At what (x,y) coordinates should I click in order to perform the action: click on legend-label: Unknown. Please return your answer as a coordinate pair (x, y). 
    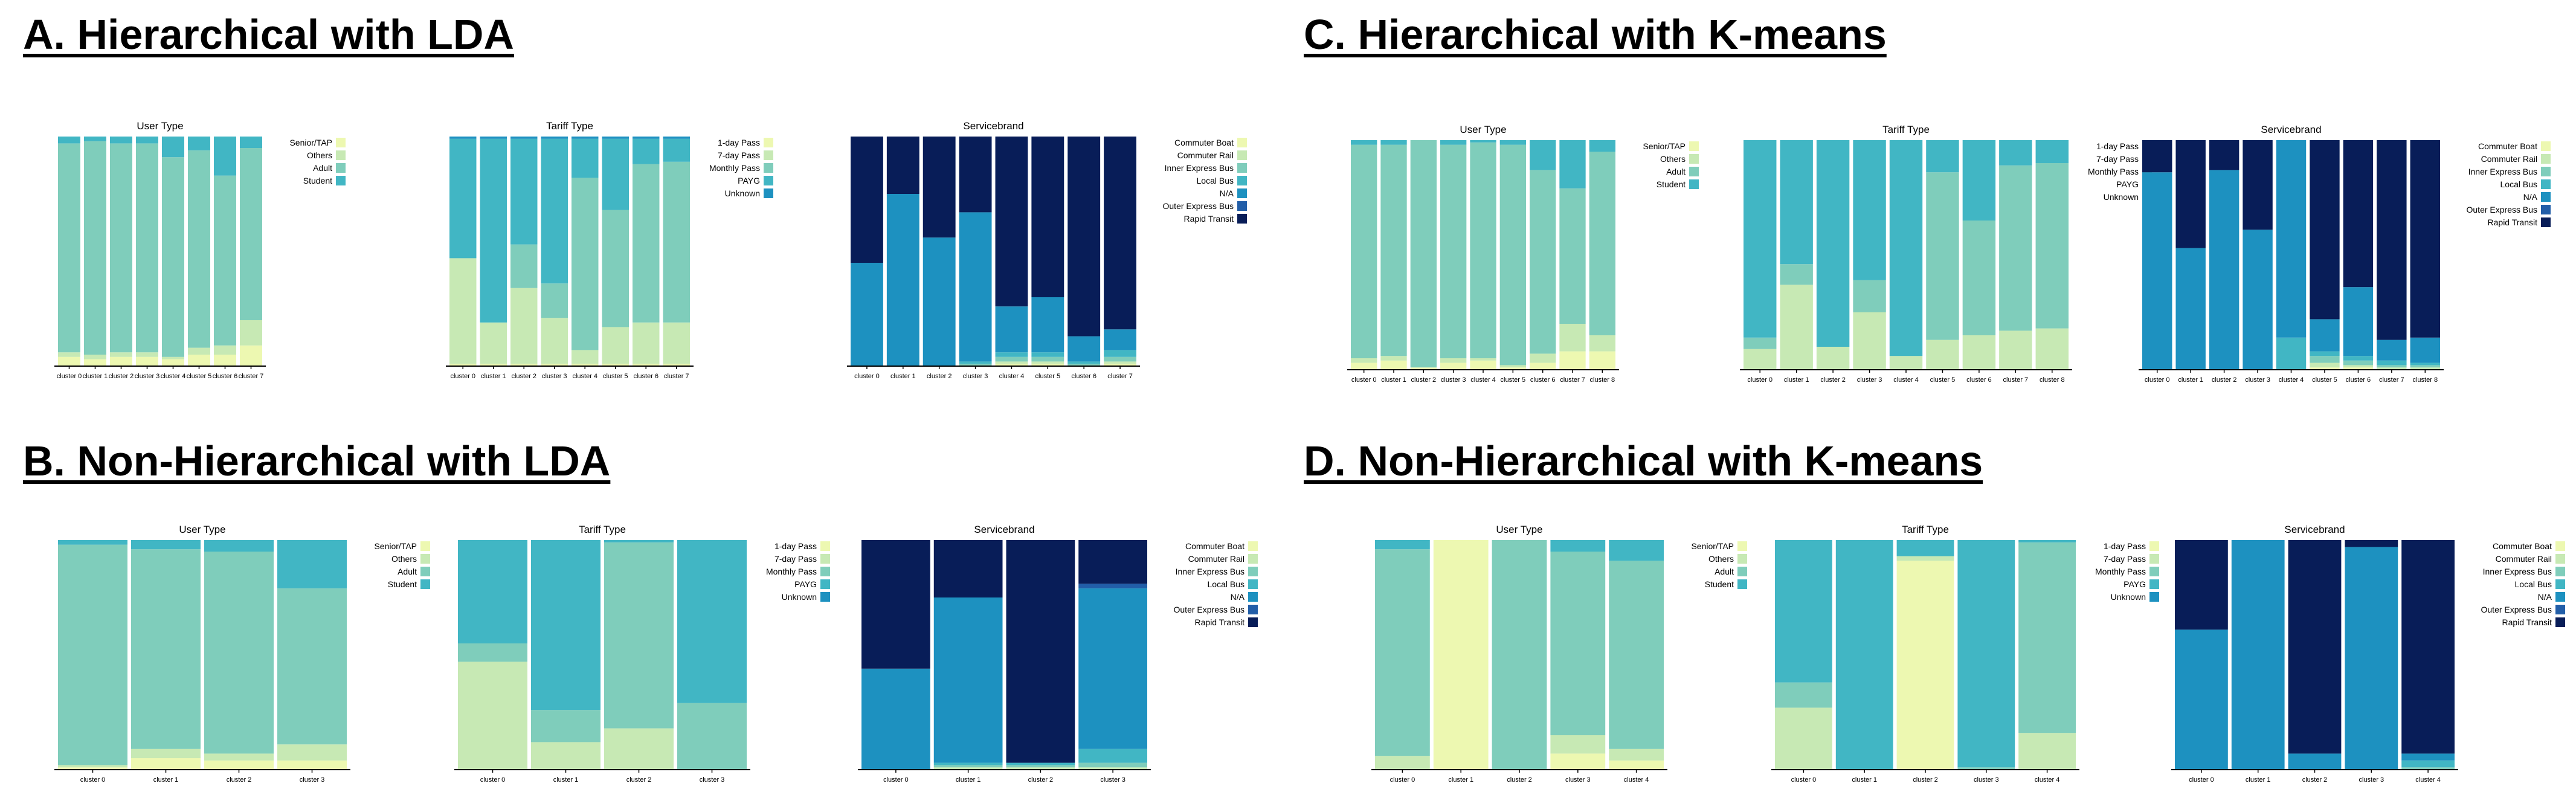
    Looking at the image, I should click on (2128, 597).